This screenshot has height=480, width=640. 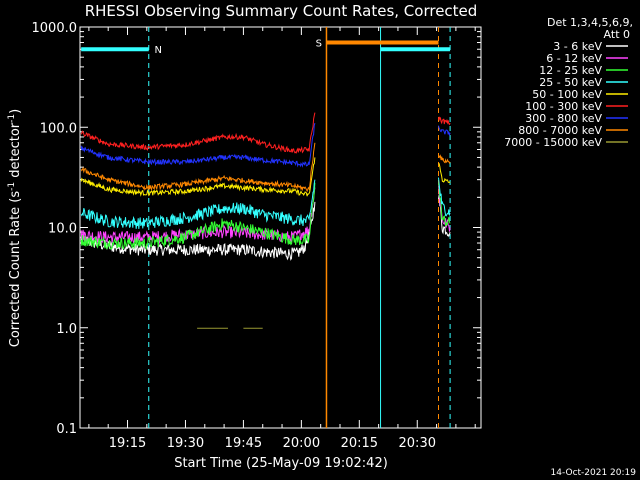 What do you see at coordinates (301, 443) in the screenshot?
I see `x-tick-label: 20:00` at bounding box center [301, 443].